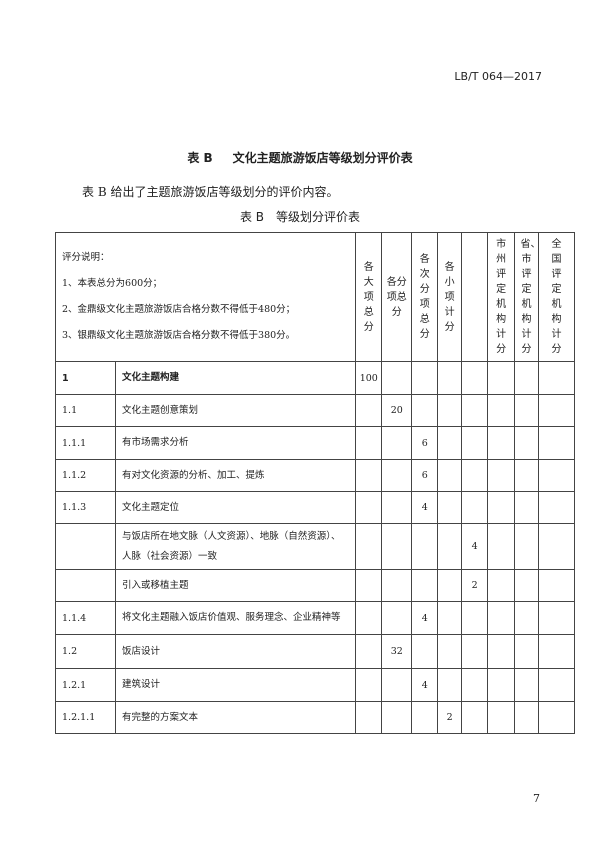 Image resolution: width=600 pixels, height=850 pixels. Describe the element at coordinates (235, 651) in the screenshot. I see `item-description: 饭店设计` at that location.